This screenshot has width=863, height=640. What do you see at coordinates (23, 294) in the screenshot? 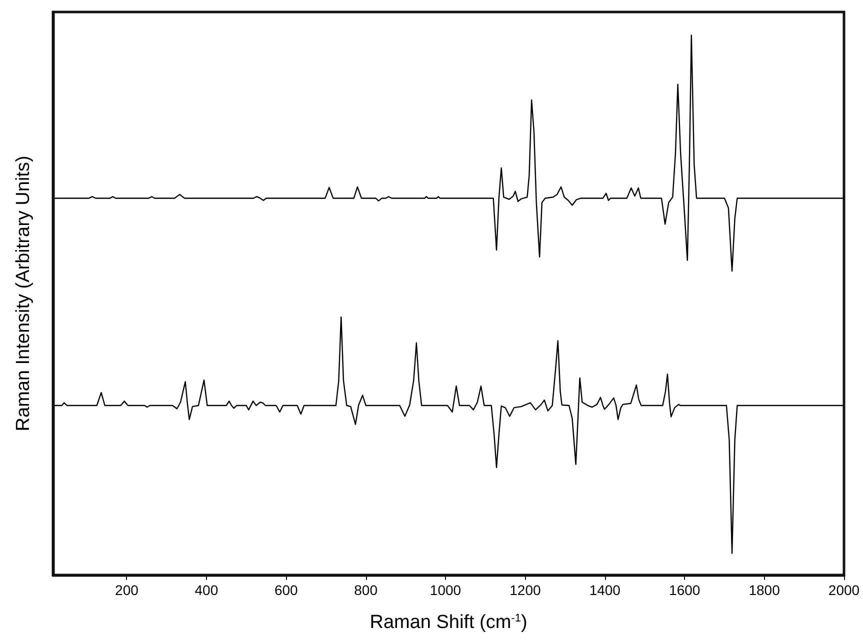
I see `y-axis-title: Raman Intensity (Arbitrary Units)` at bounding box center [23, 294].